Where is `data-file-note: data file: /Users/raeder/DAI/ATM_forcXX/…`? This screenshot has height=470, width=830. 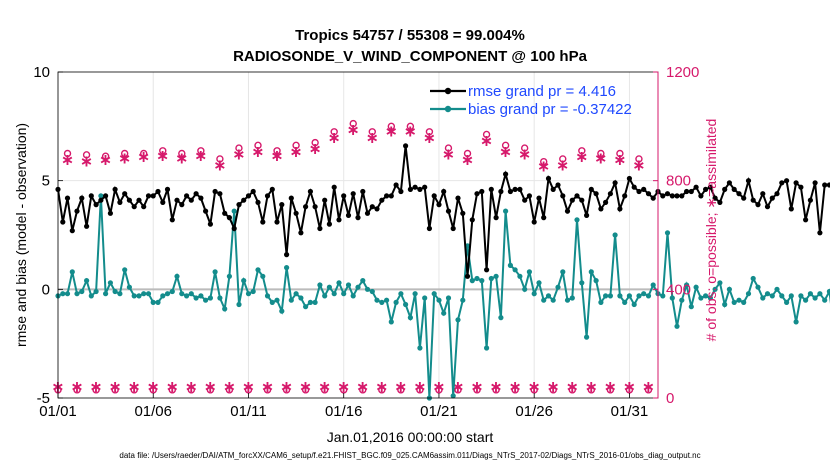 data-file-note: data file: /Users/raeder/DAI/ATM_forcXX/… is located at coordinates (409, 455).